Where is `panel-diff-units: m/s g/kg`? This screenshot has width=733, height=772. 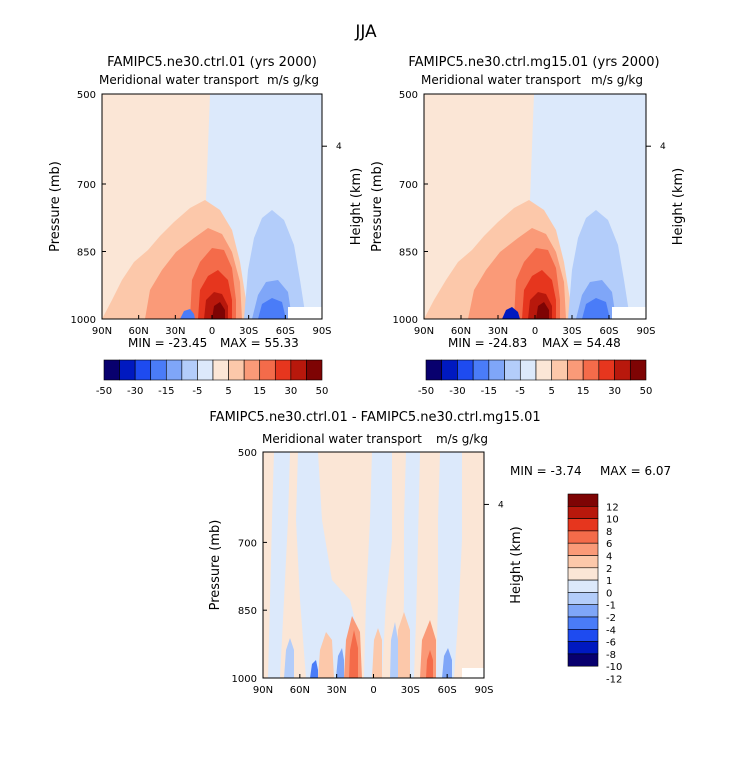
panel-diff-units: m/s g/kg is located at coordinates (462, 439).